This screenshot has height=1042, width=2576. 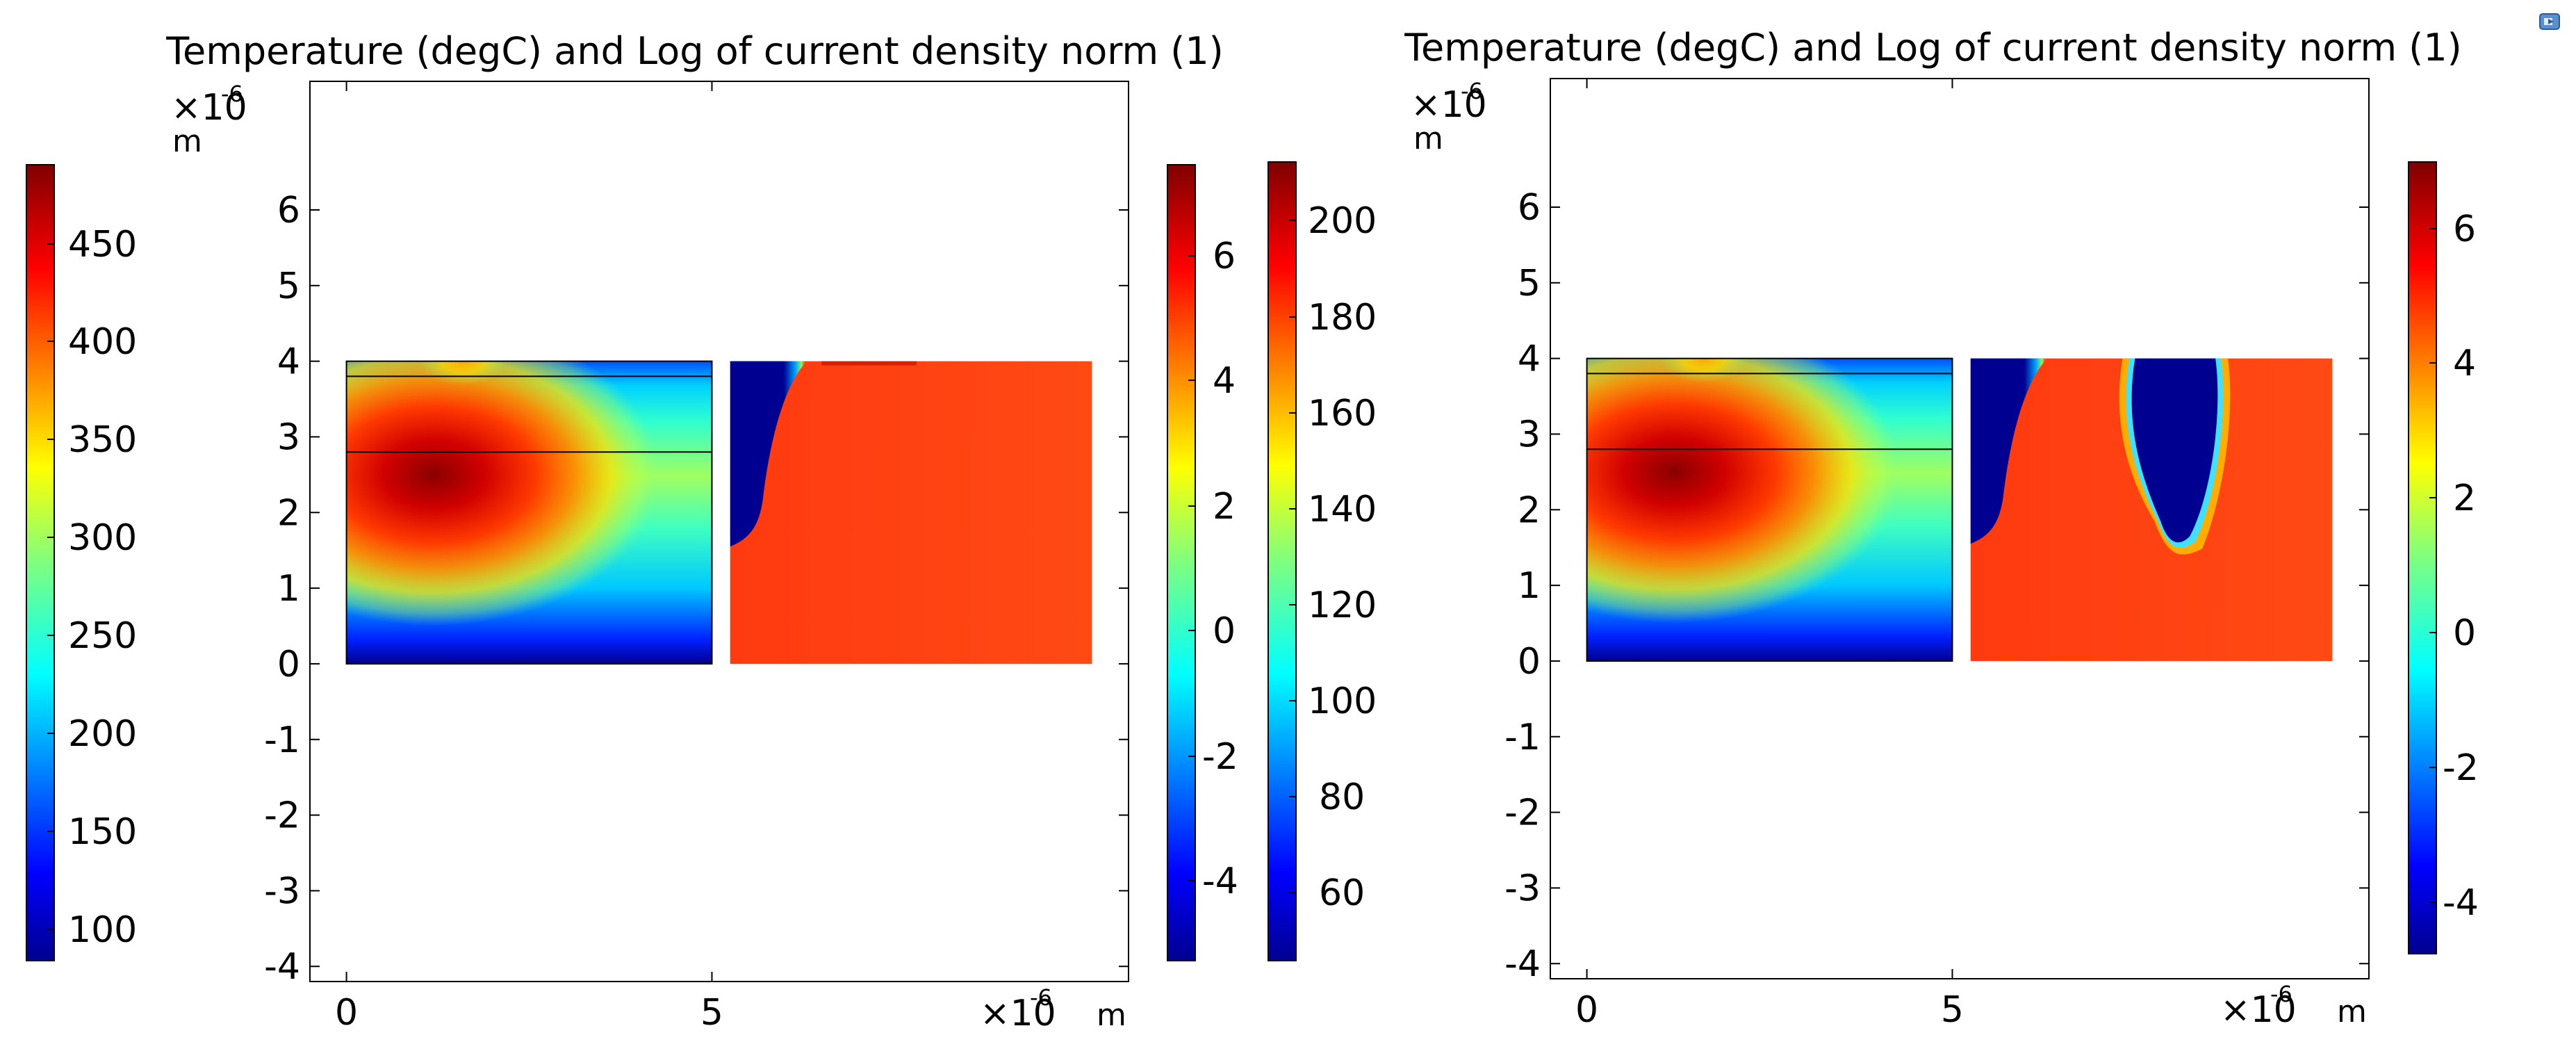 I want to click on left-temperature-field, so click(x=529, y=512).